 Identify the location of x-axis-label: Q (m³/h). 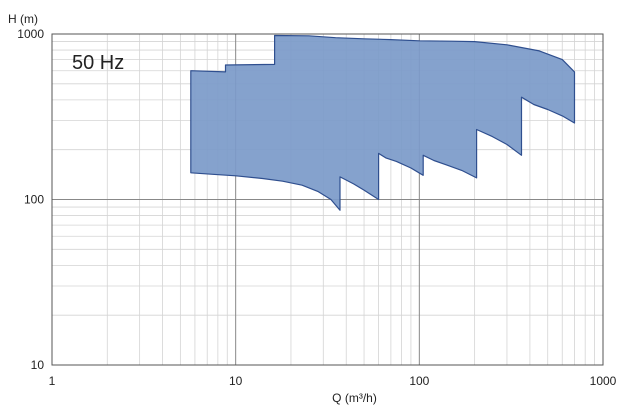
(354, 398).